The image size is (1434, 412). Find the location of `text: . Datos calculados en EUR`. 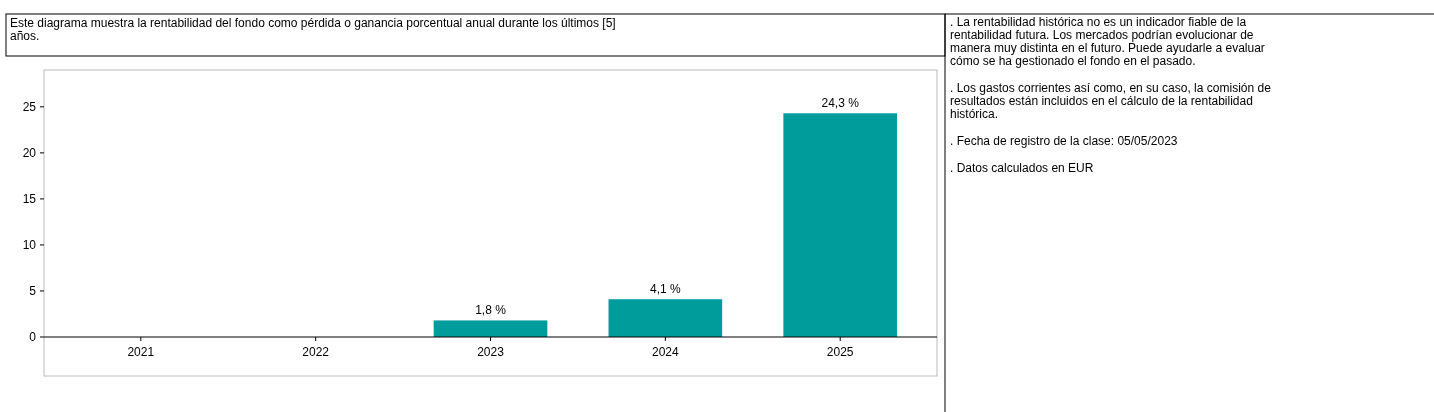

text: . Datos calculados en EUR is located at coordinates (1022, 168).